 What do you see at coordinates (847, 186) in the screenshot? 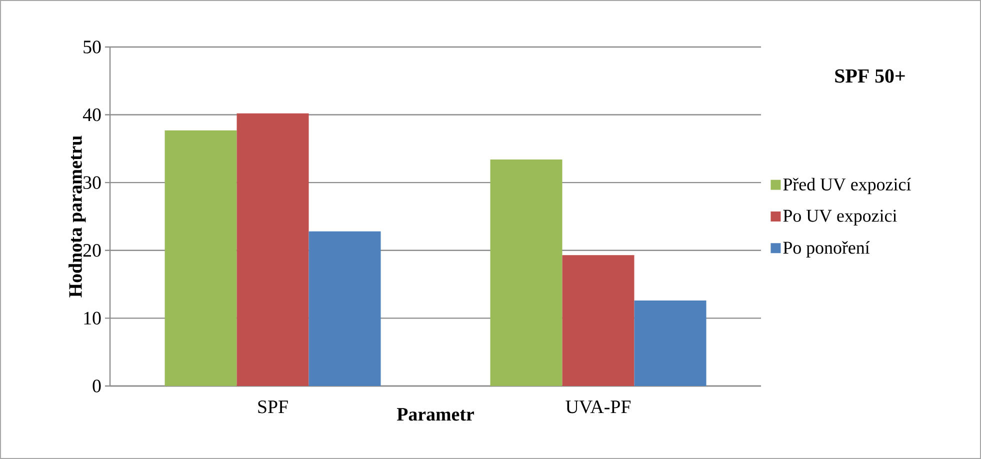
I see `legend-label: Před UV expozicí` at bounding box center [847, 186].